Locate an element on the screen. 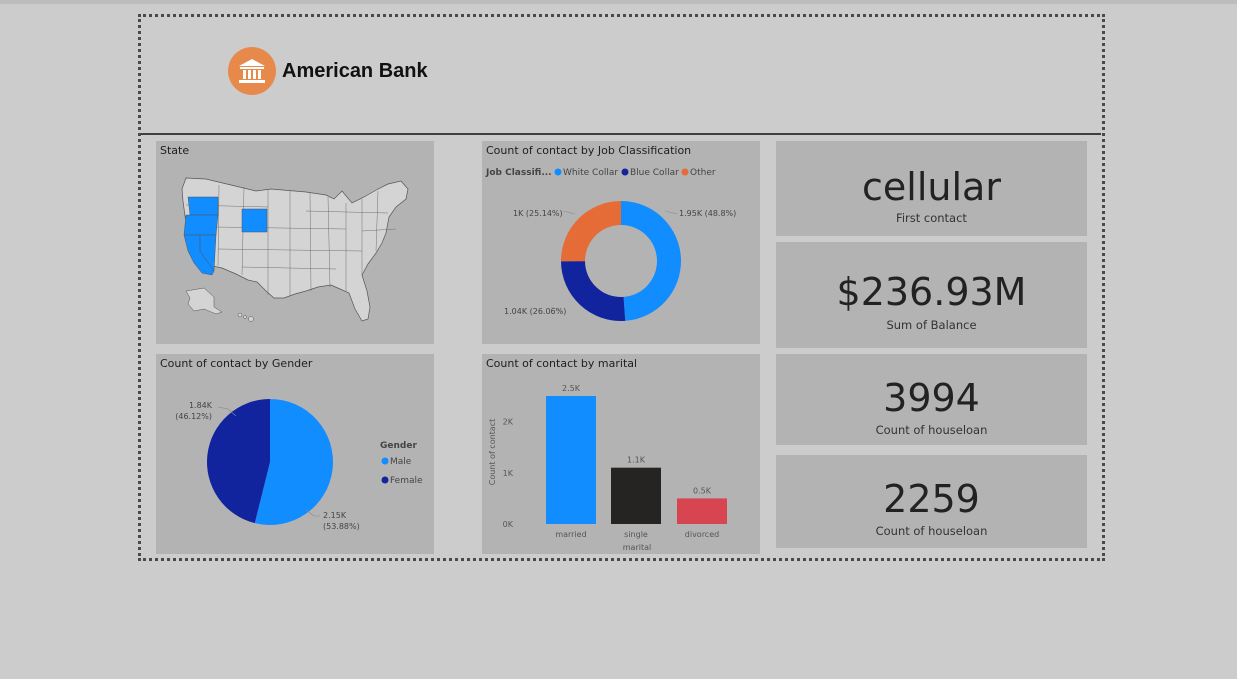 The image size is (1237, 679). header-divider is located at coordinates (621, 134).